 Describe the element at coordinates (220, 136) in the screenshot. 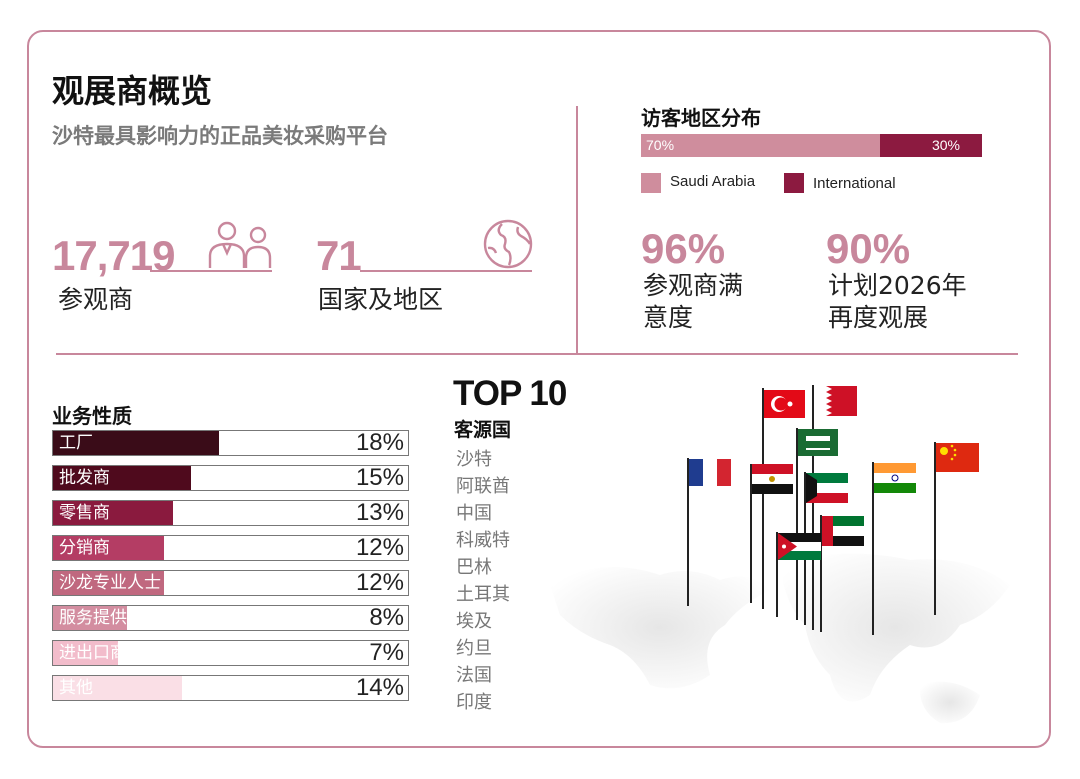

I see `page-subtitle: 沙特最具影响力的正品美妆采购平台` at that location.